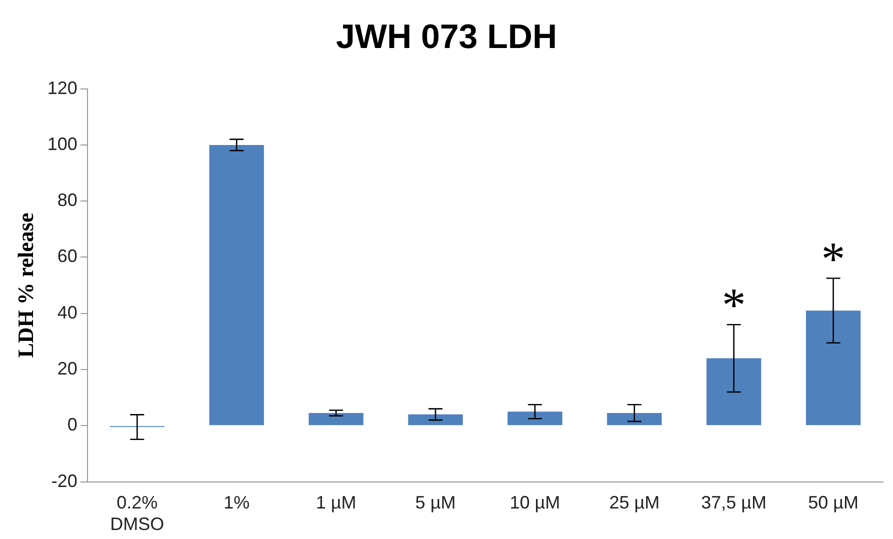 The width and height of the screenshot is (893, 539). Describe the element at coordinates (336, 502) in the screenshot. I see `x-tick-label: 1 µM` at that location.